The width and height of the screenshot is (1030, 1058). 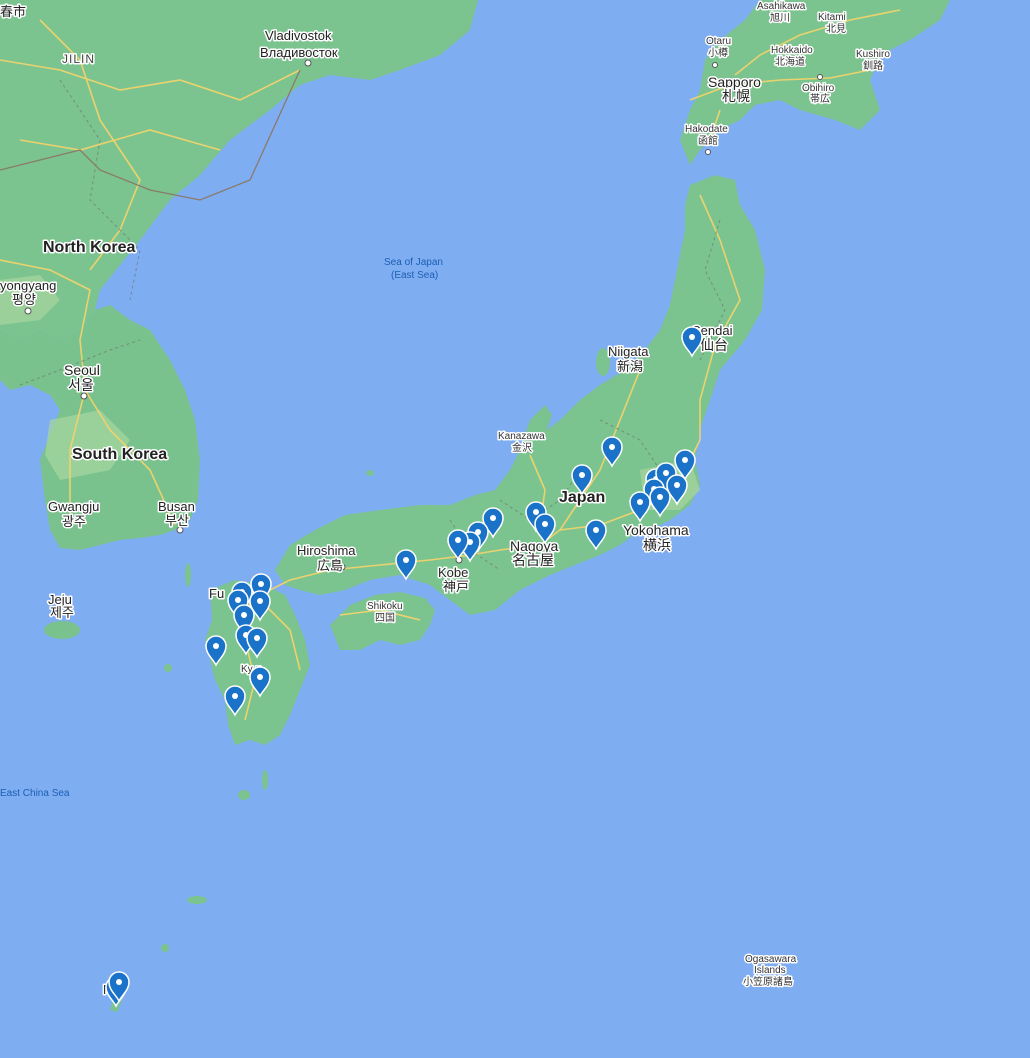 I want to click on label-east-china-sea: East China Sea, so click(x=35, y=793).